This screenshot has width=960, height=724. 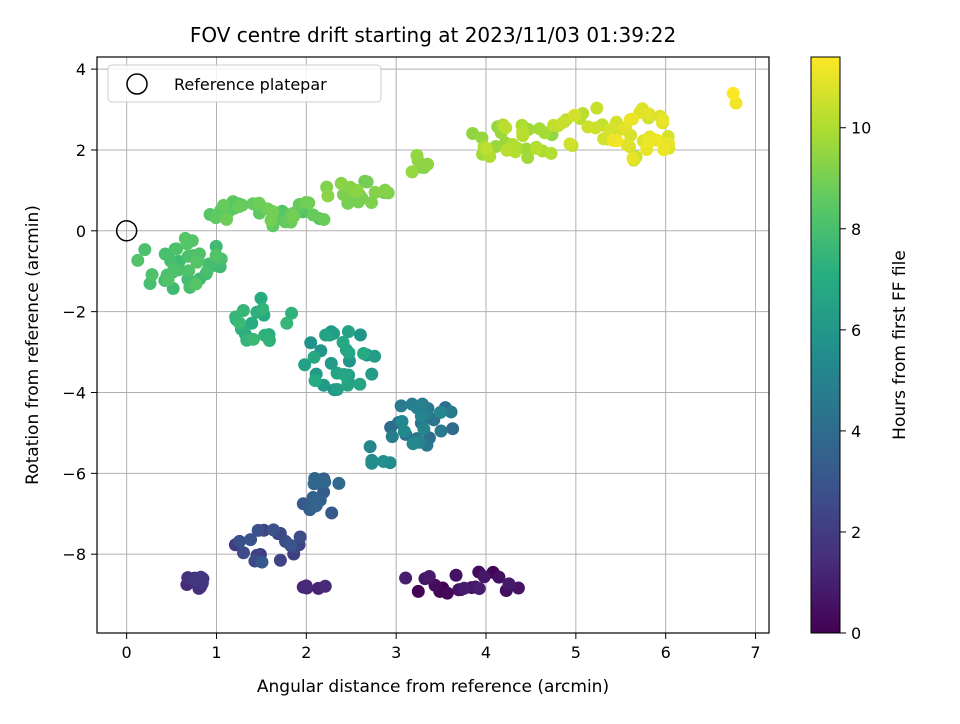 I want to click on y-tick-label: 4, so click(x=81, y=69).